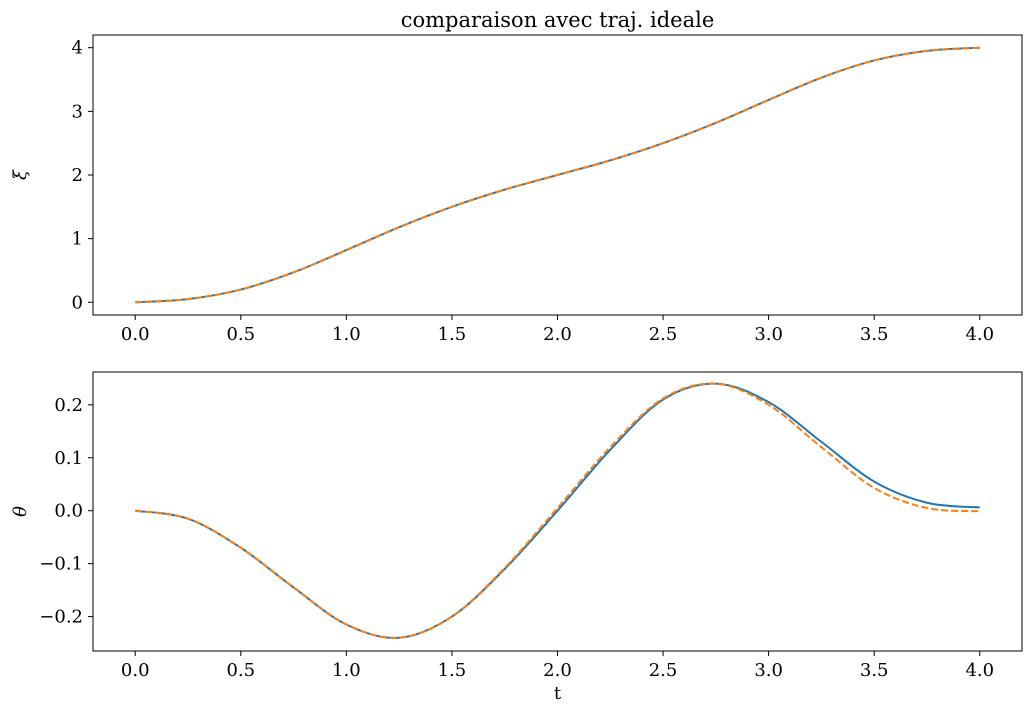  What do you see at coordinates (77, 302) in the screenshot?
I see `y-tick-label: 0` at bounding box center [77, 302].